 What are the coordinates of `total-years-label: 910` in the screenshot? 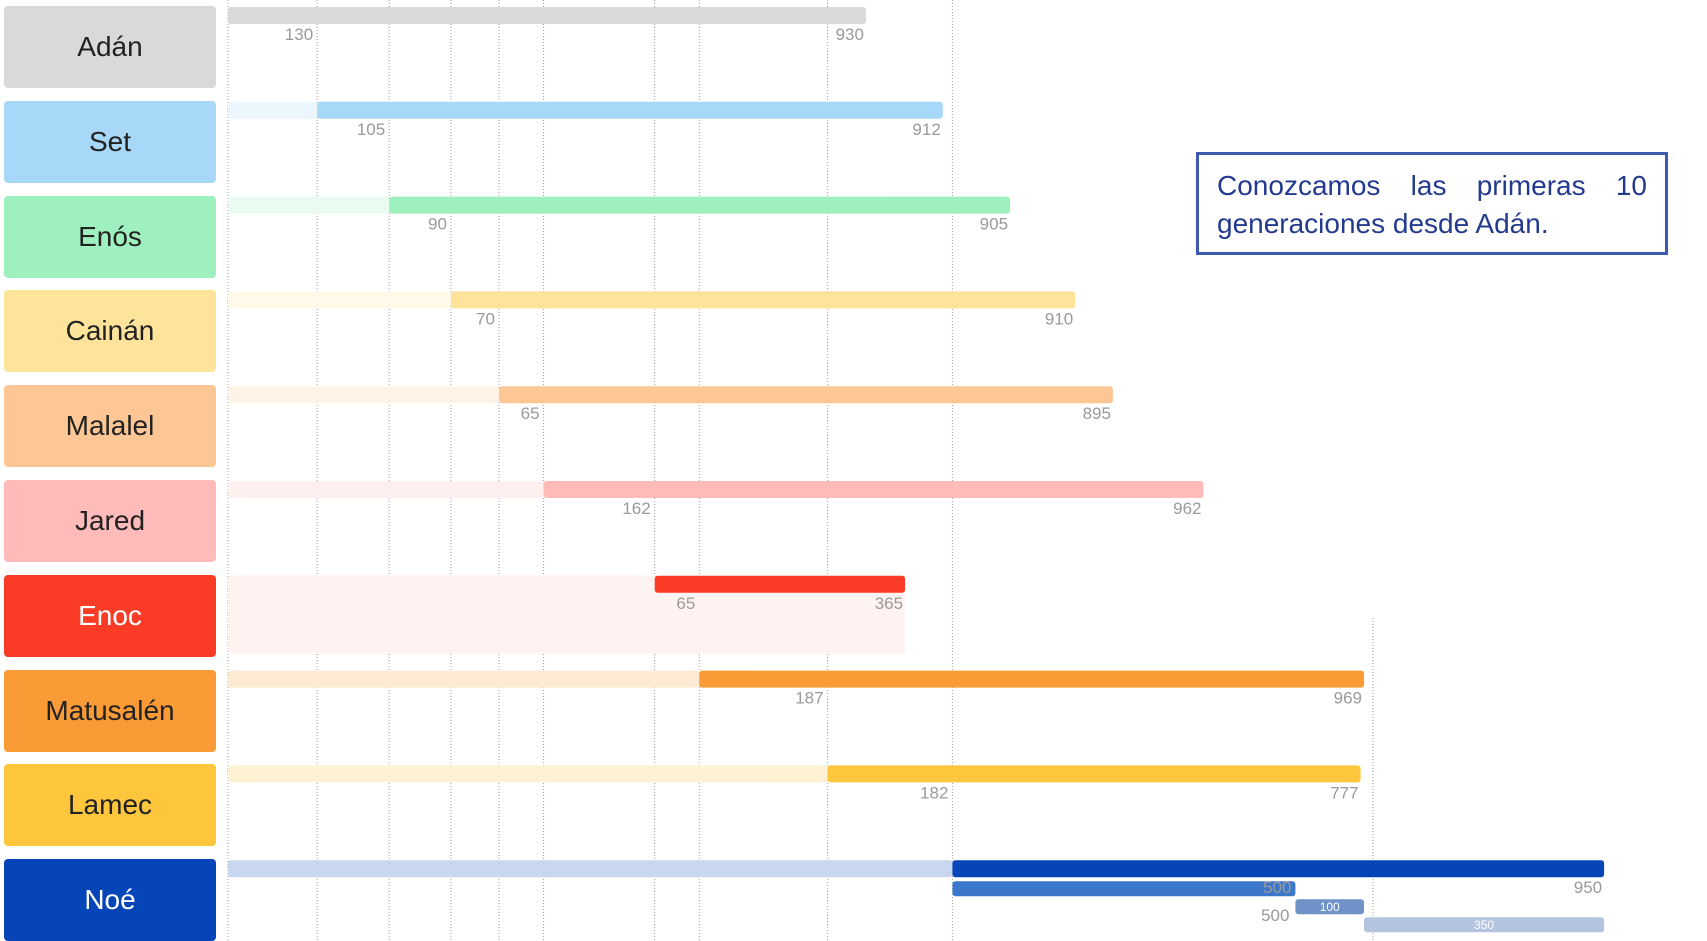 It's located at (1059, 318).